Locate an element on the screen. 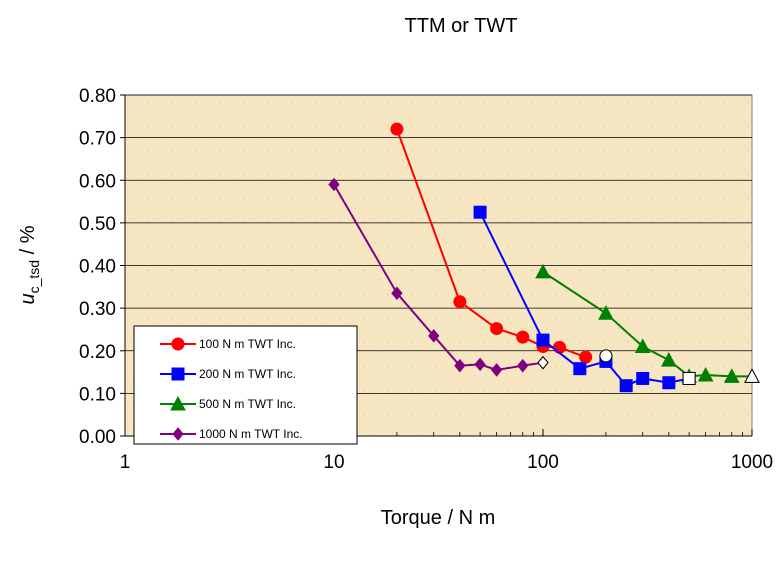 The width and height of the screenshot is (781, 563). y-tick-label: 0.50 is located at coordinates (97, 224).